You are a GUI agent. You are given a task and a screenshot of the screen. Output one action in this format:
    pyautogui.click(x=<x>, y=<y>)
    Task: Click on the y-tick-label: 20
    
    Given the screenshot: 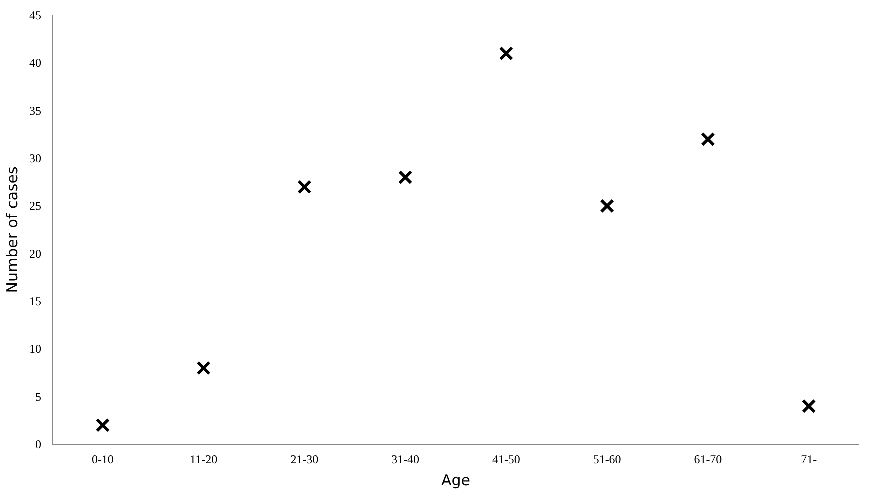 What is the action you would take?
    pyautogui.click(x=36, y=253)
    